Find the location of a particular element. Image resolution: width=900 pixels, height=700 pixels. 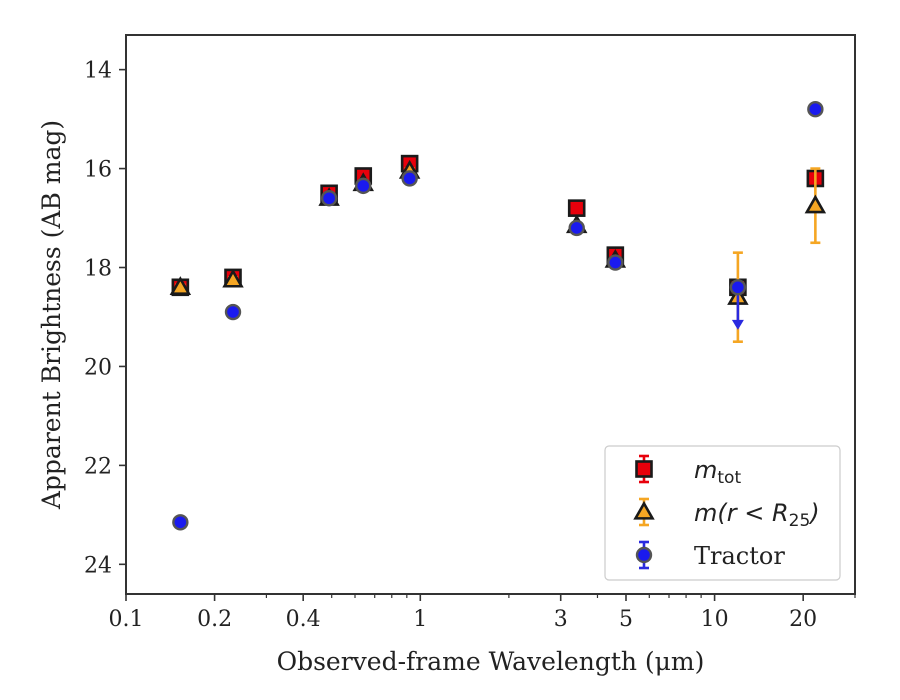

x-tick-label-6: 10 is located at coordinates (715, 619).